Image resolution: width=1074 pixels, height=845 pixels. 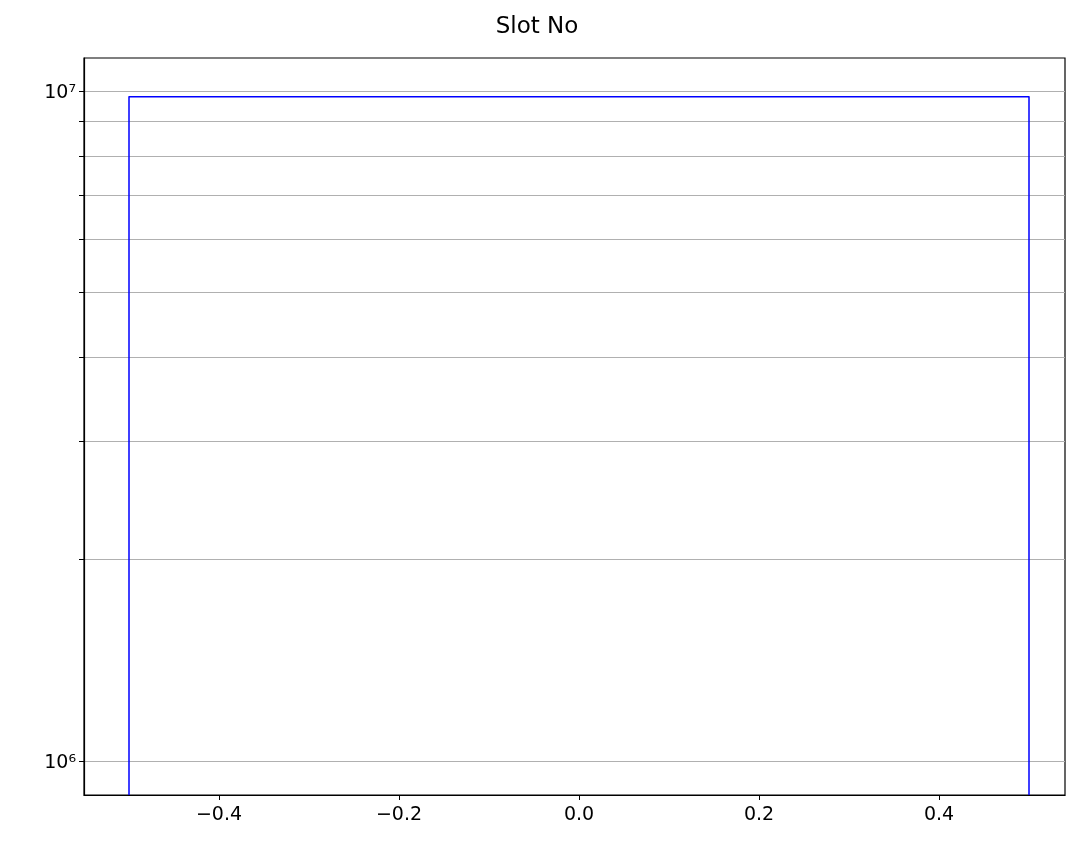 What do you see at coordinates (60, 761) in the screenshot?
I see `y-tick-label: 10⁶` at bounding box center [60, 761].